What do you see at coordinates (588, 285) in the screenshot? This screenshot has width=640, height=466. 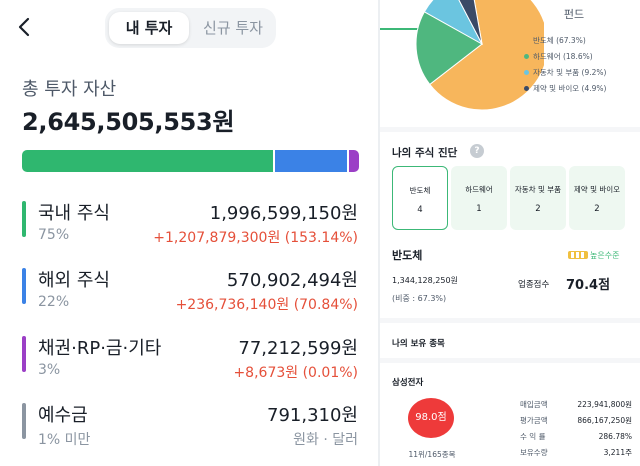 I see `sector-score-value: 70.4점` at bounding box center [588, 285].